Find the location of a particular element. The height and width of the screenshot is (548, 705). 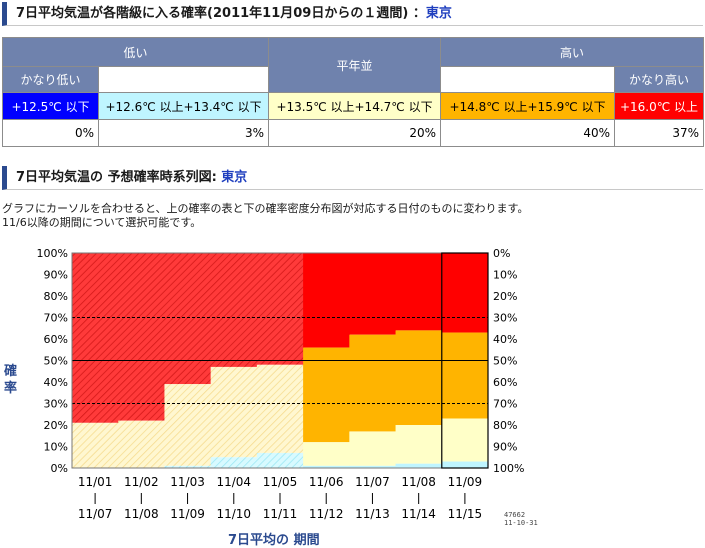

chart-reference-lines is located at coordinates (280, 360).